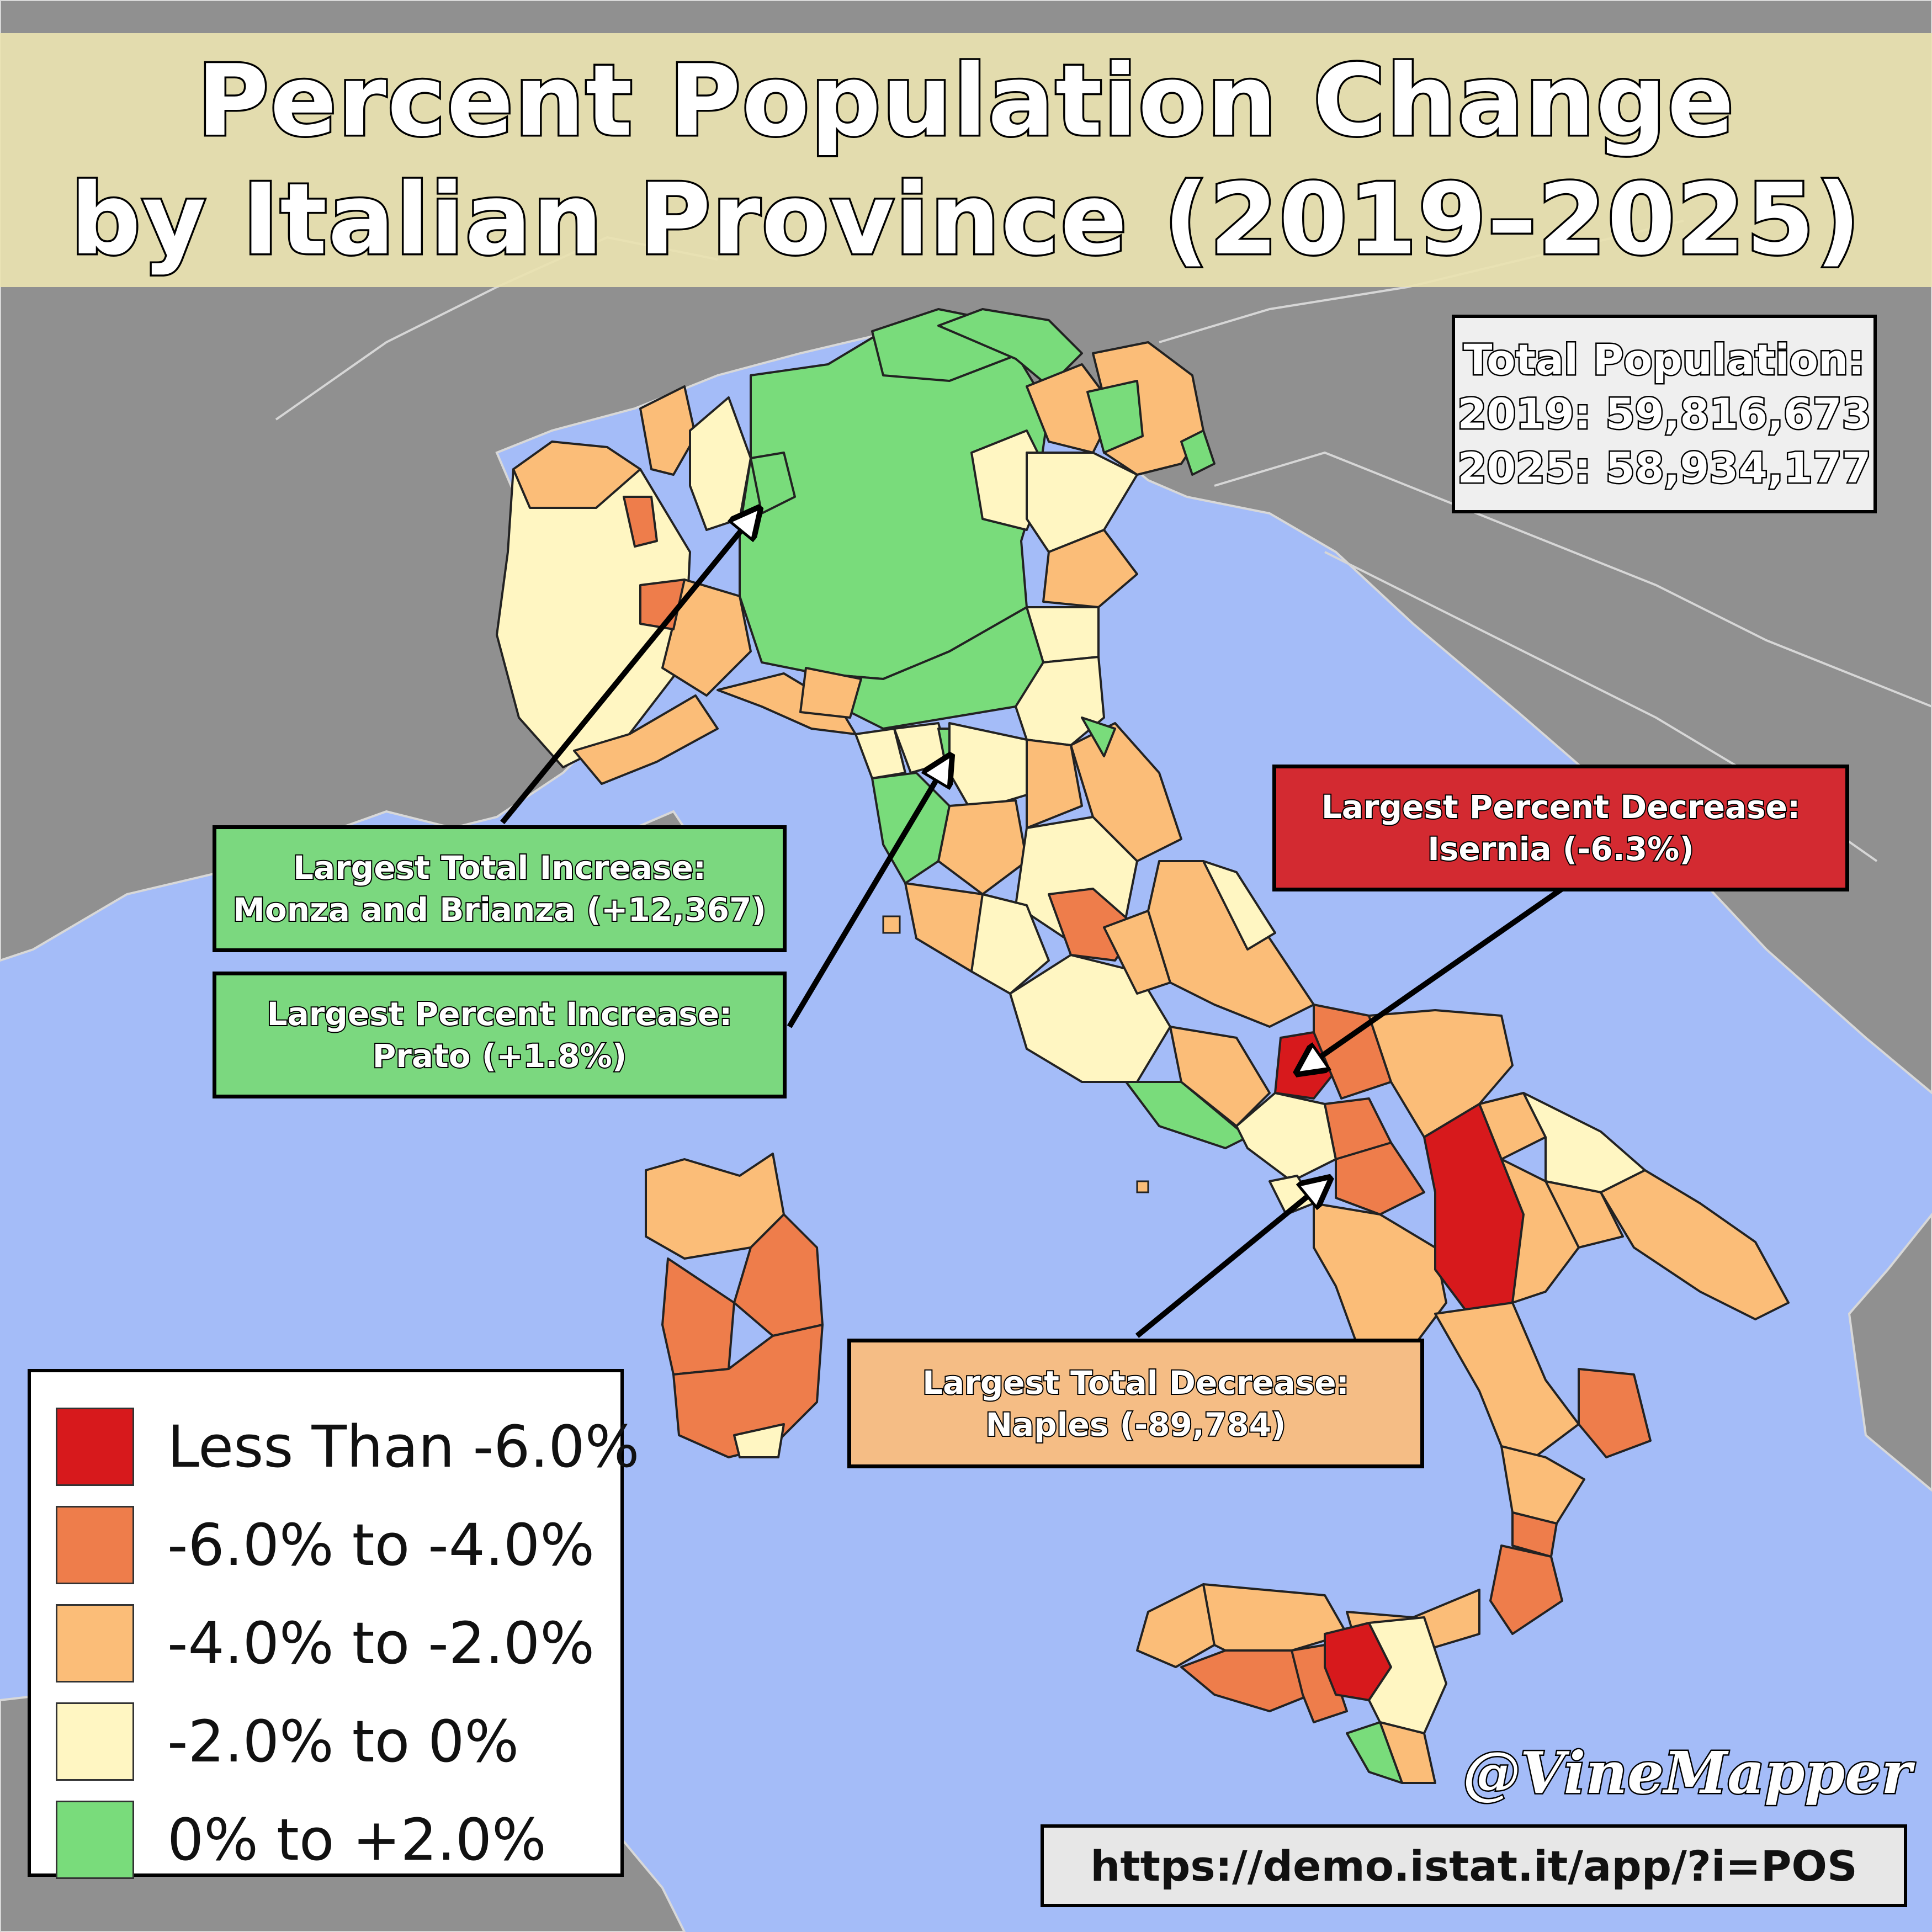 This screenshot has width=1932, height=1932. Describe the element at coordinates (1136, 1425) in the screenshot. I see `callout-value: Naples (-89,784)` at that location.